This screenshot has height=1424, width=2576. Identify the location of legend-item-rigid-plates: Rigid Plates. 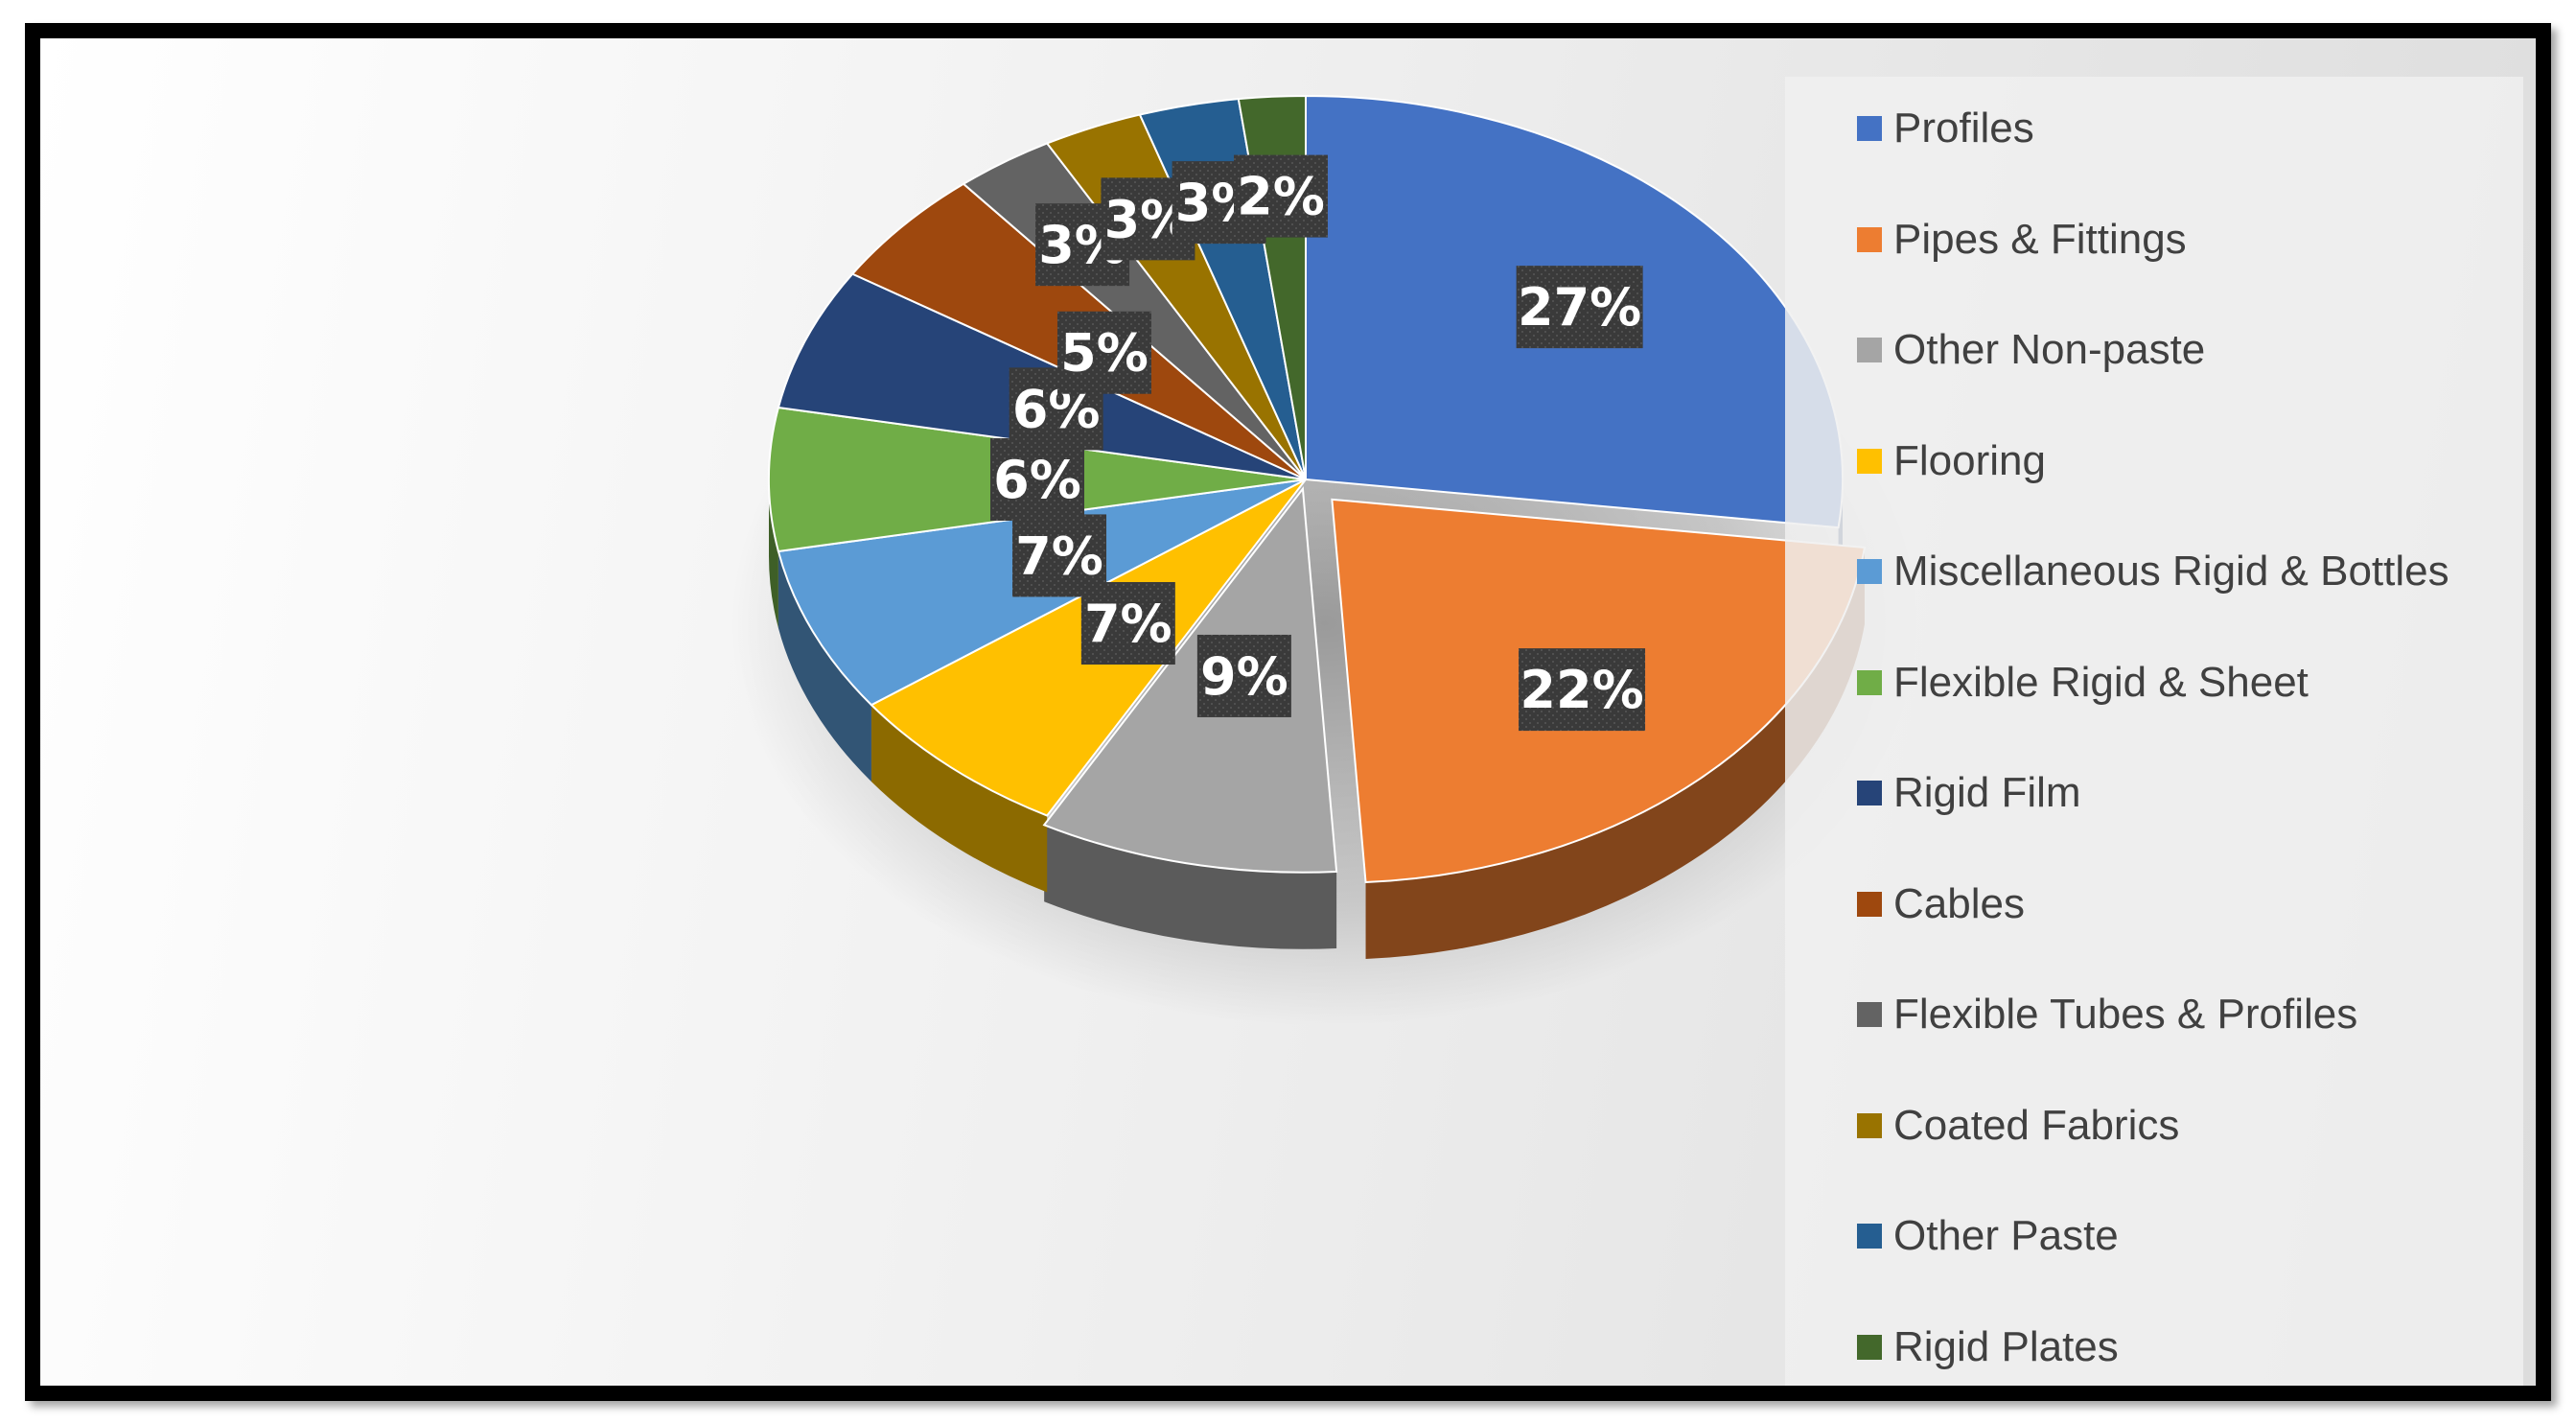
(1988, 1347).